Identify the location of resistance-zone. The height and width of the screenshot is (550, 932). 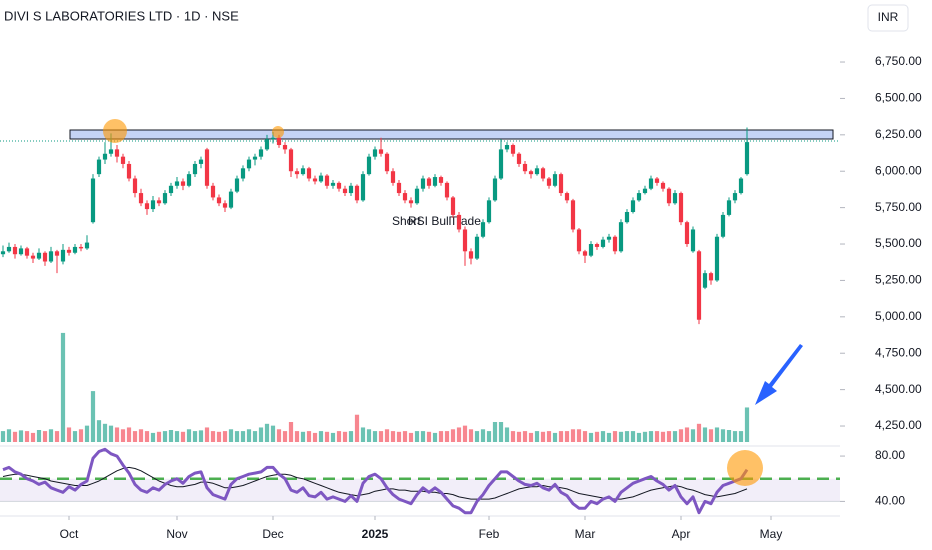
(451, 134).